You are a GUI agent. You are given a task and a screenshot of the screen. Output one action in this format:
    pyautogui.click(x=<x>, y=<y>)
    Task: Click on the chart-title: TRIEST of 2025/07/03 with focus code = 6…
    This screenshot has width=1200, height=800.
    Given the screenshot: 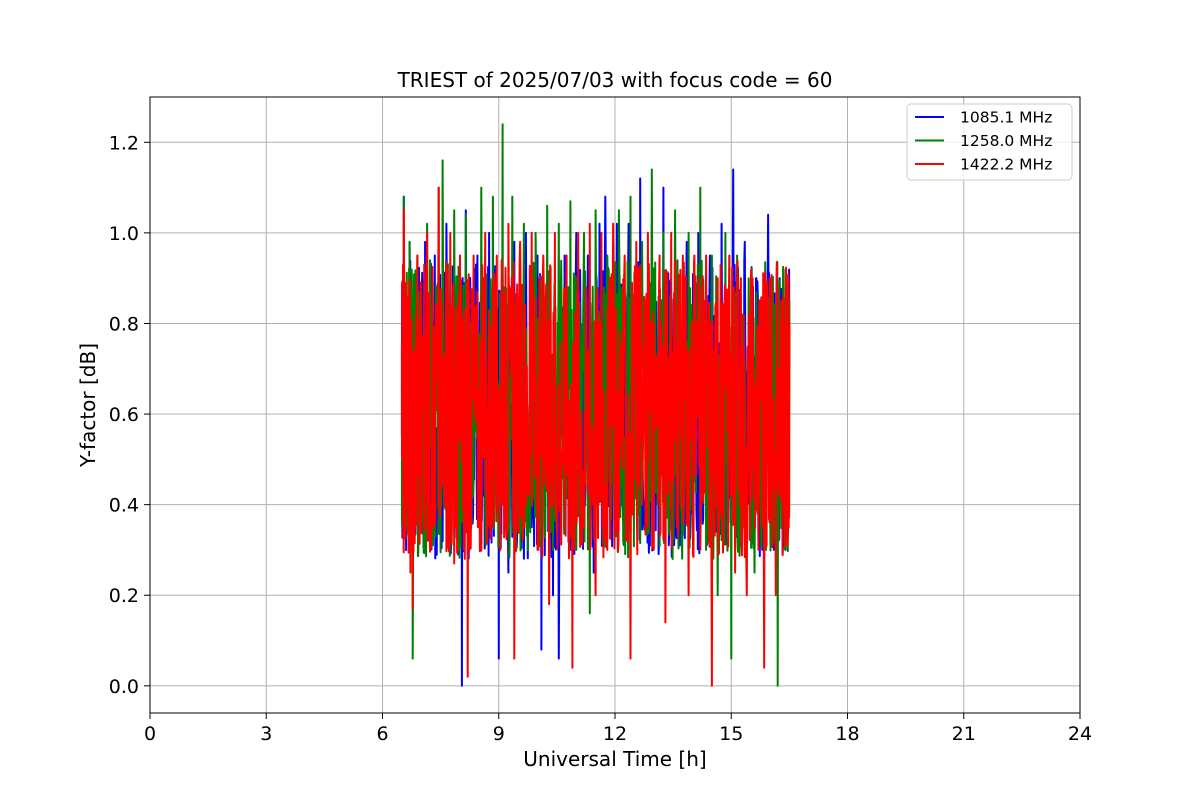 What is the action you would take?
    pyautogui.click(x=615, y=80)
    